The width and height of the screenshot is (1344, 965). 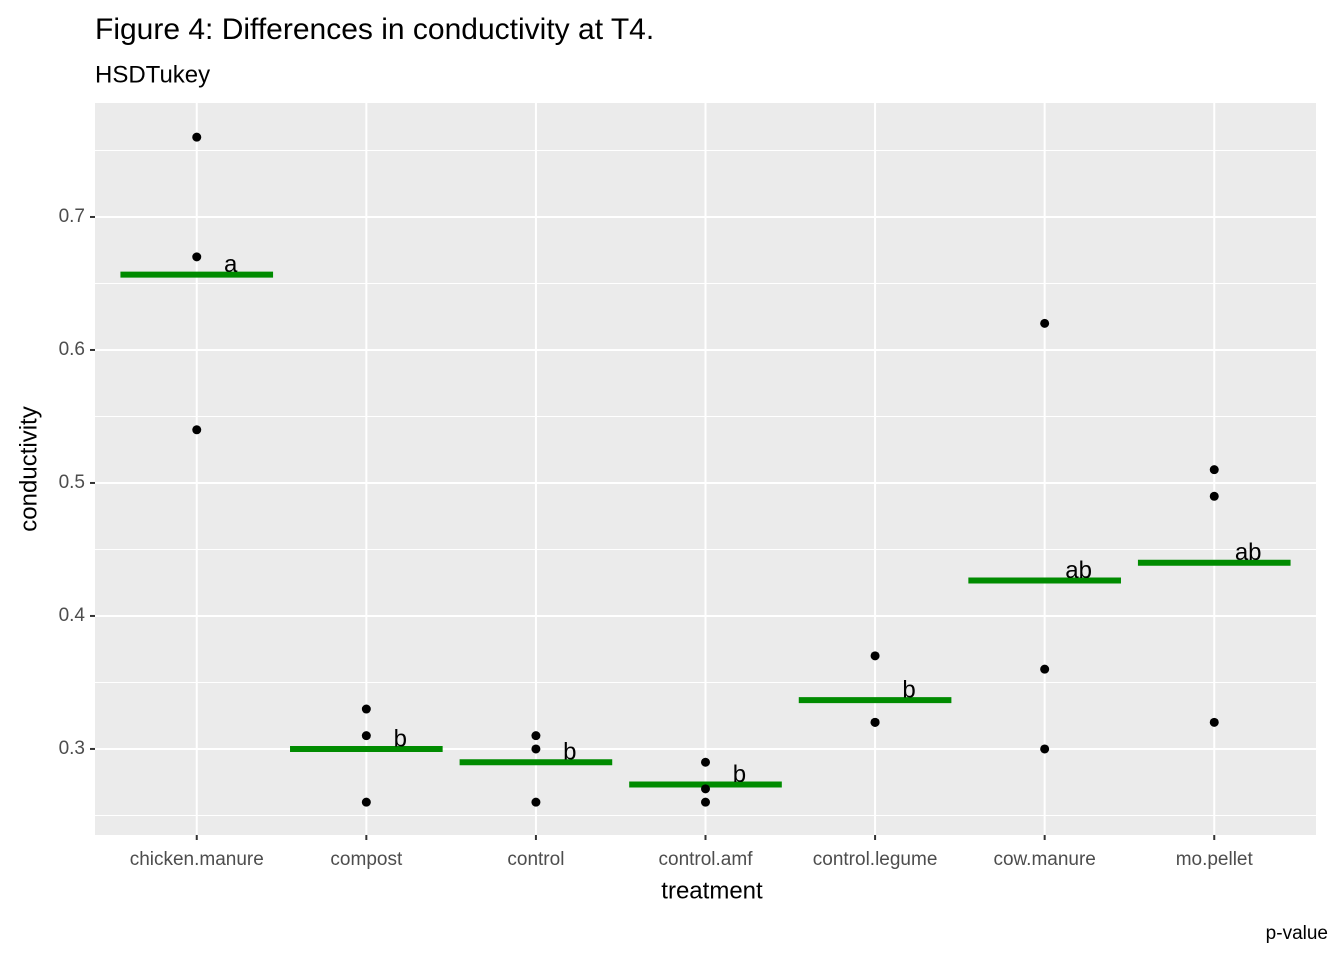 What do you see at coordinates (712, 890) in the screenshot?
I see `x-axis-title: treatment` at bounding box center [712, 890].